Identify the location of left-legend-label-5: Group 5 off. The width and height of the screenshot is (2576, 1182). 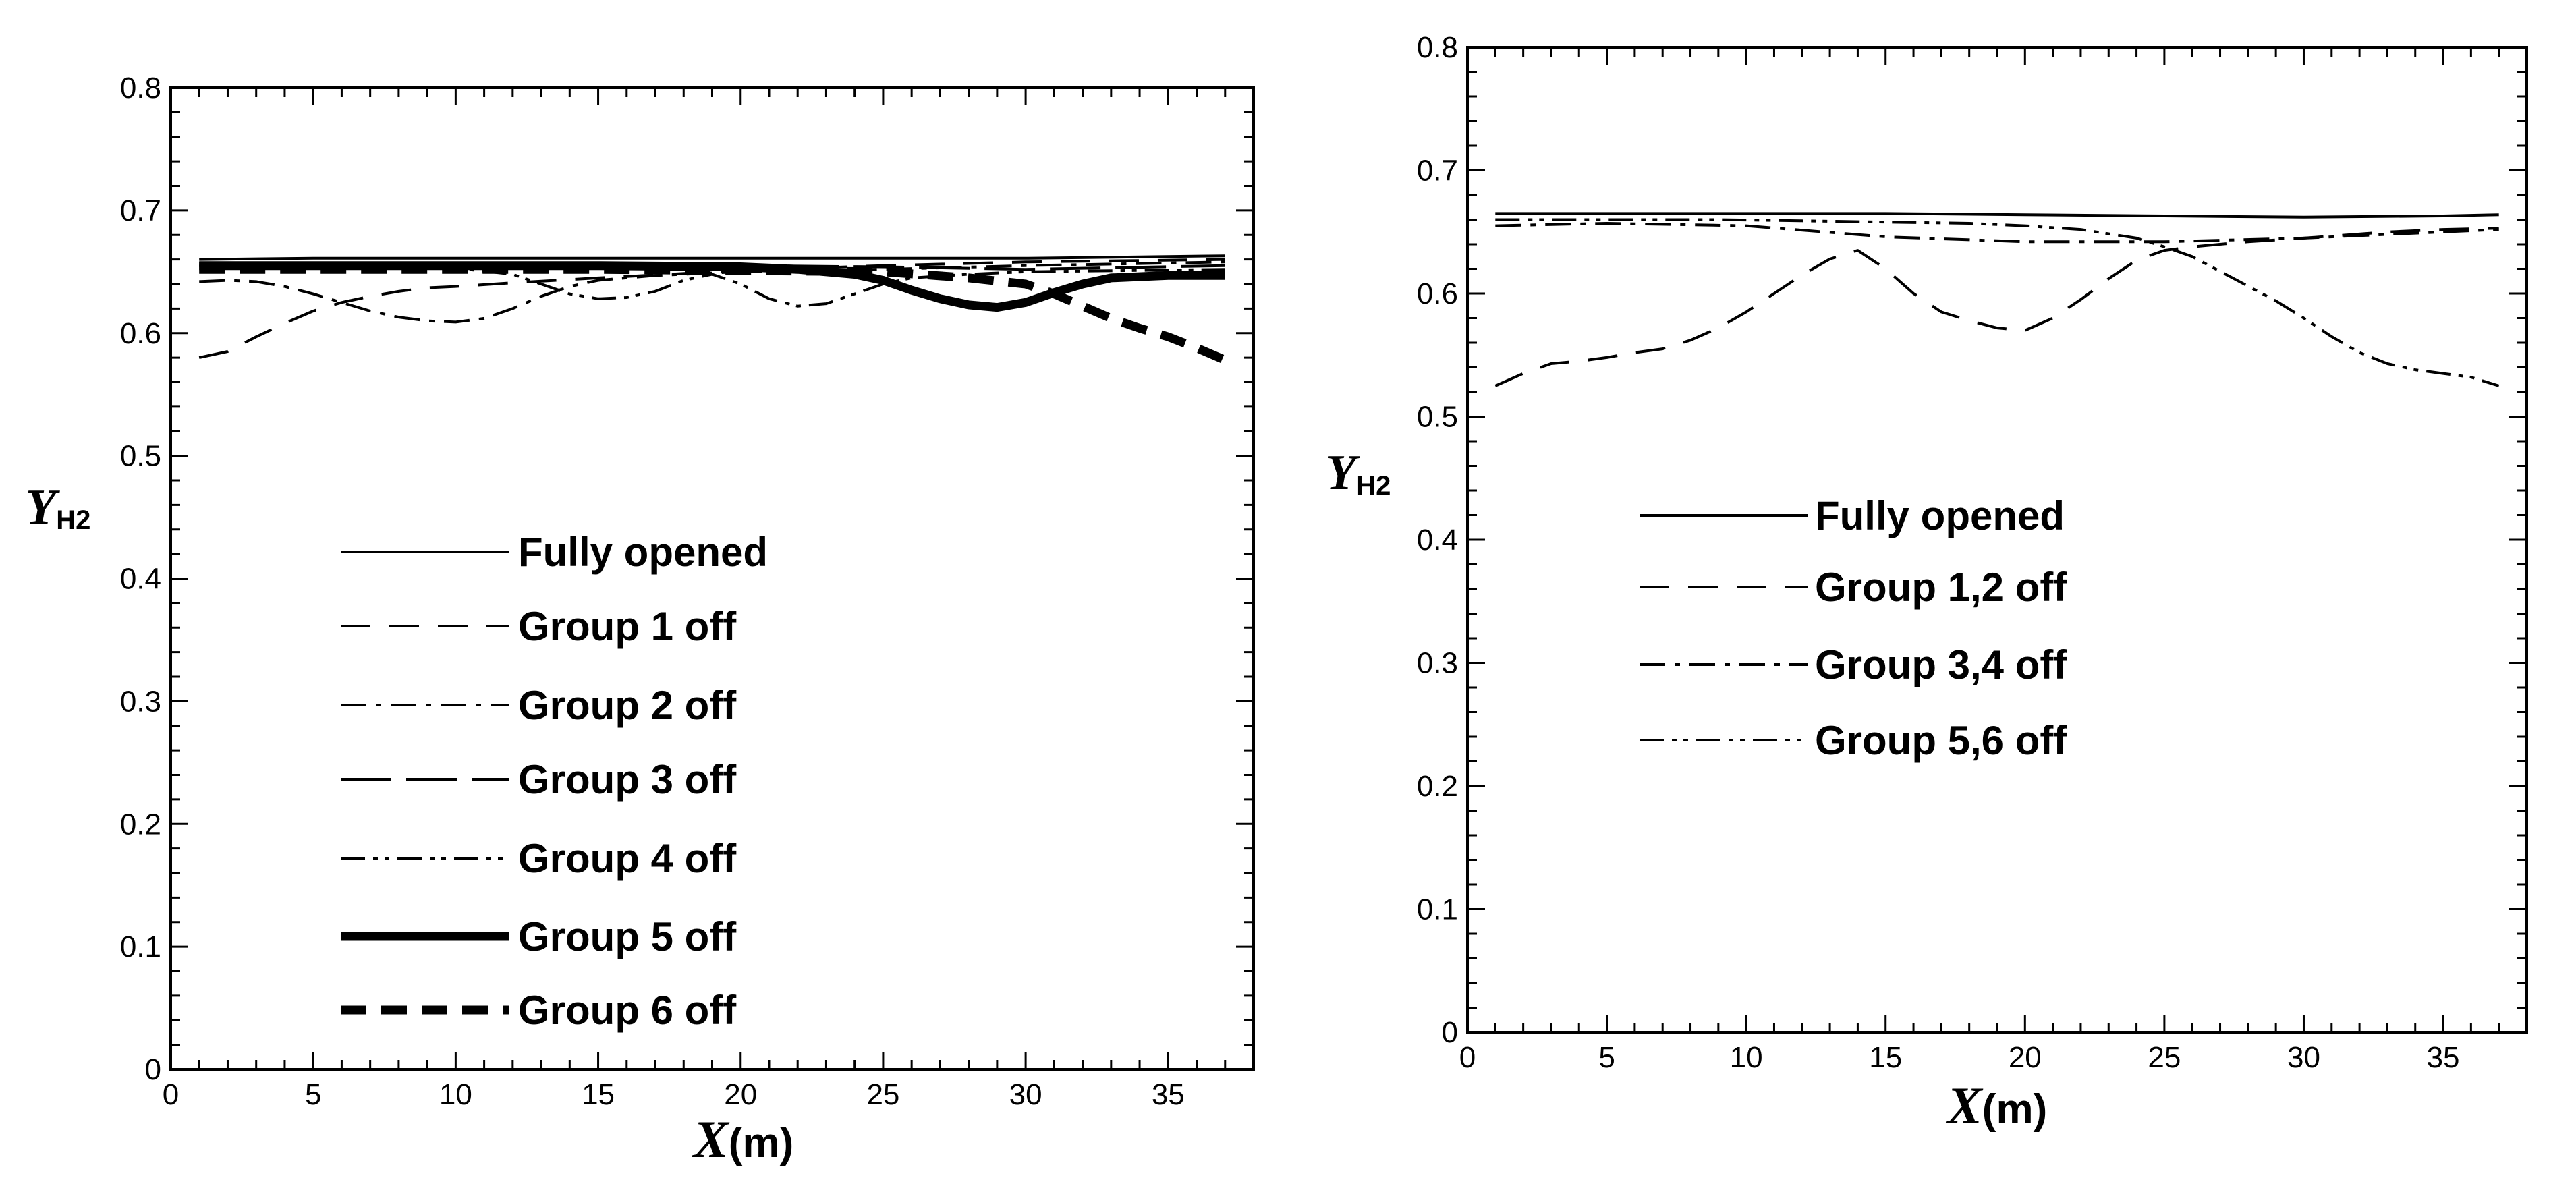
(627, 936).